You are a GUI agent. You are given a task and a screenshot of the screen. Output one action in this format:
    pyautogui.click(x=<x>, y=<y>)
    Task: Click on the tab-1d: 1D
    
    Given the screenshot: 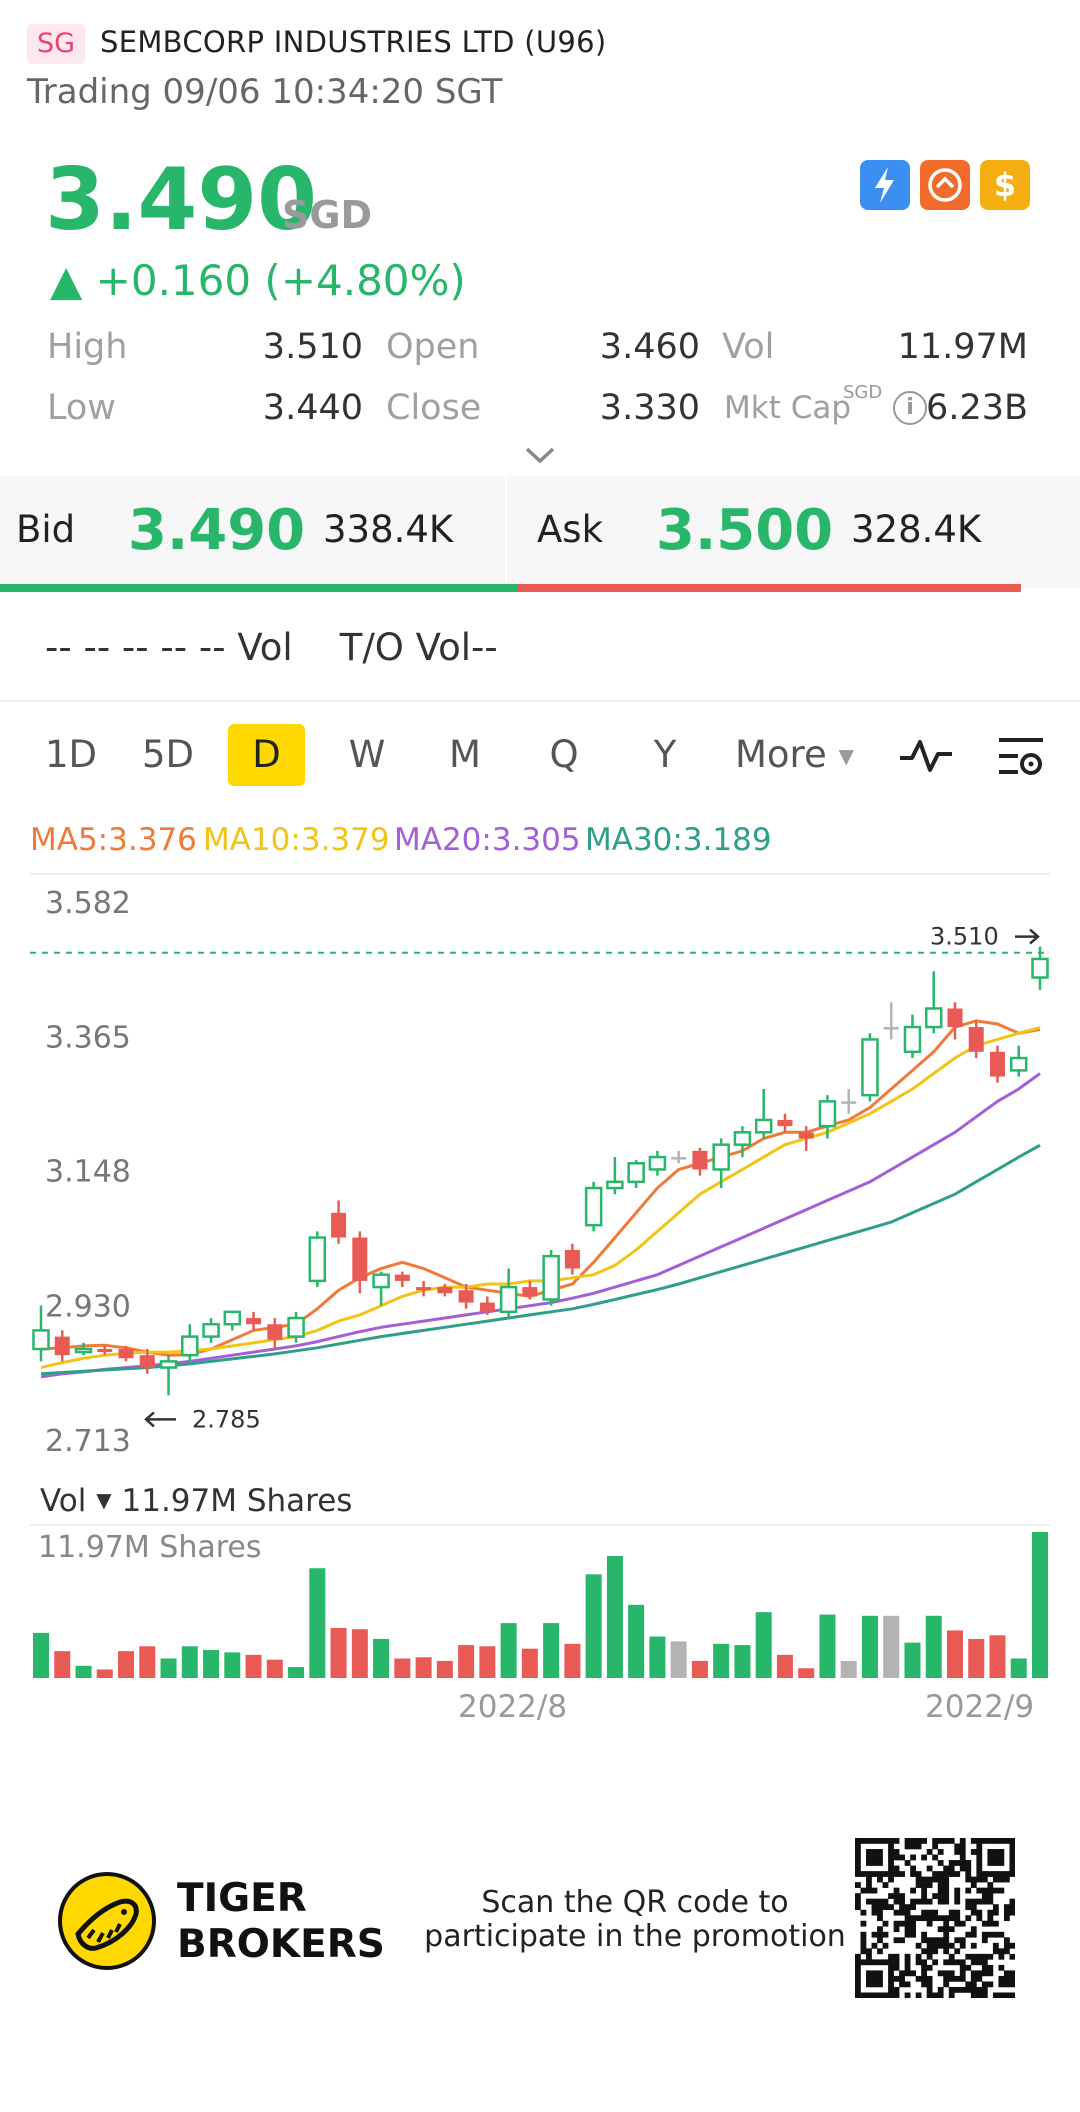 What is the action you would take?
    pyautogui.click(x=71, y=754)
    